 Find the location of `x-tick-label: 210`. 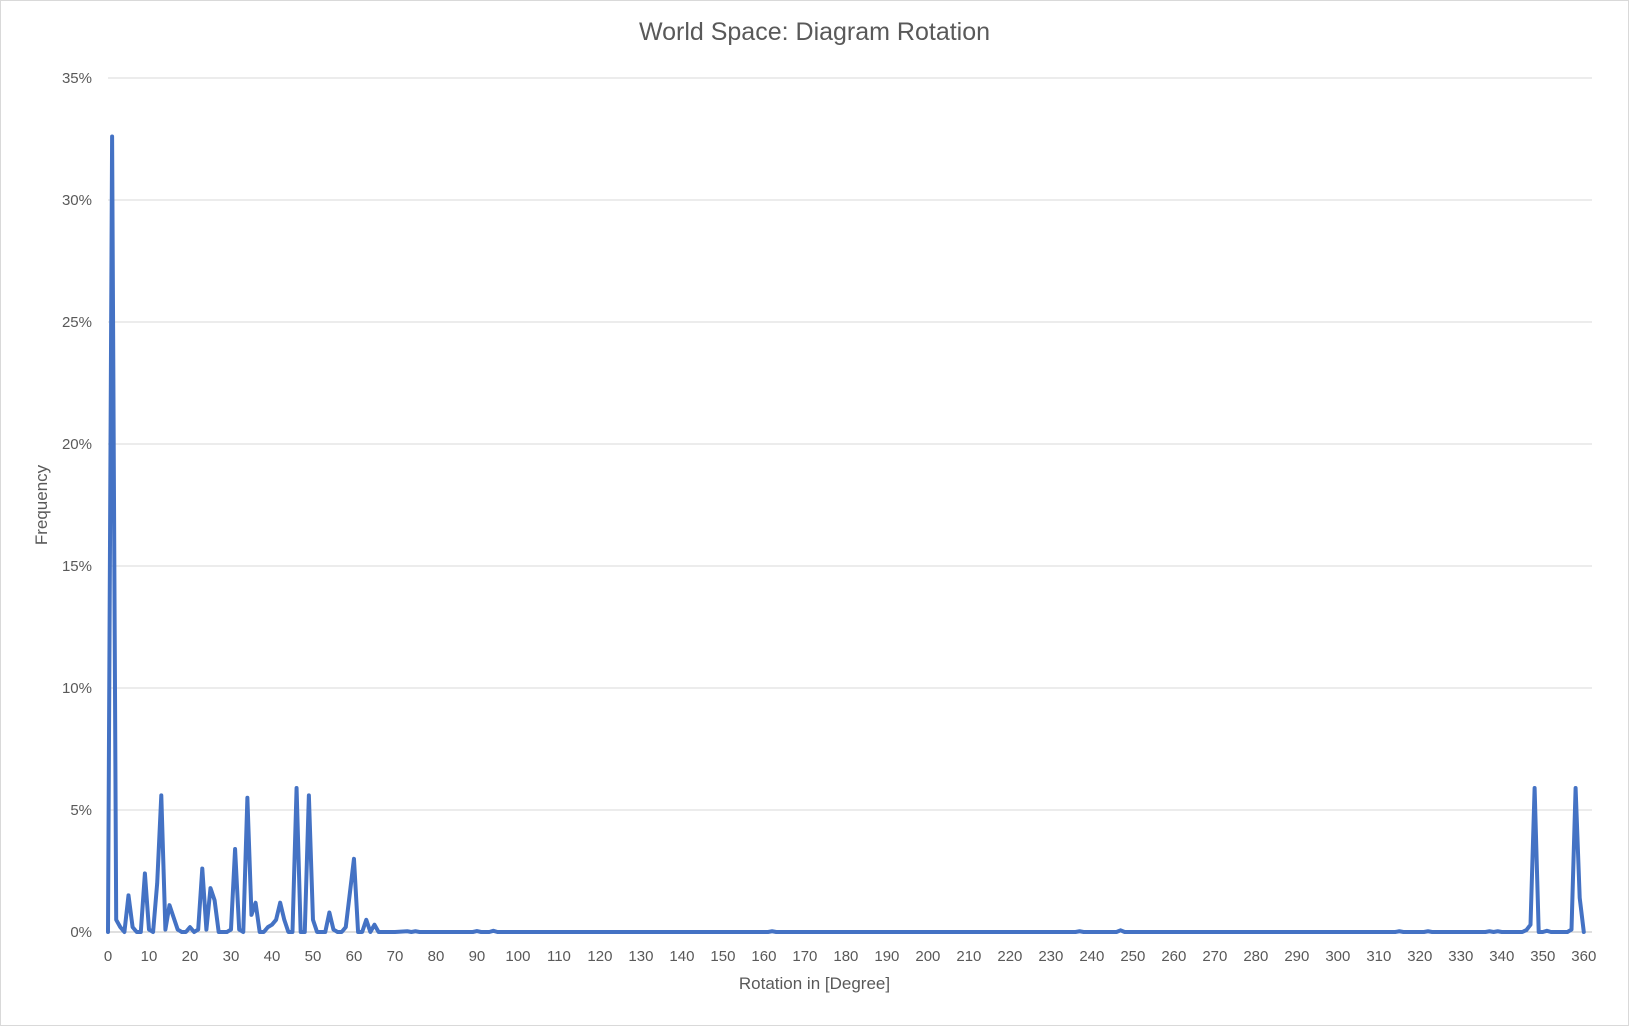

x-tick-label: 210 is located at coordinates (968, 956).